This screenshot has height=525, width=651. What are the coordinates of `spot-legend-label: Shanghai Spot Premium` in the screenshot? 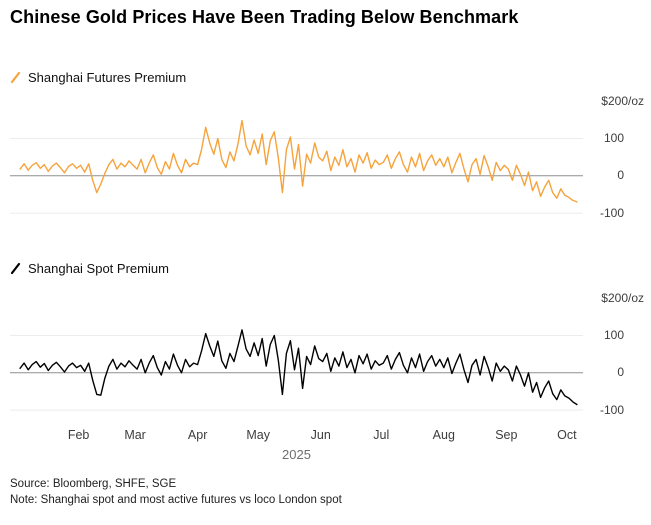 It's located at (98, 268).